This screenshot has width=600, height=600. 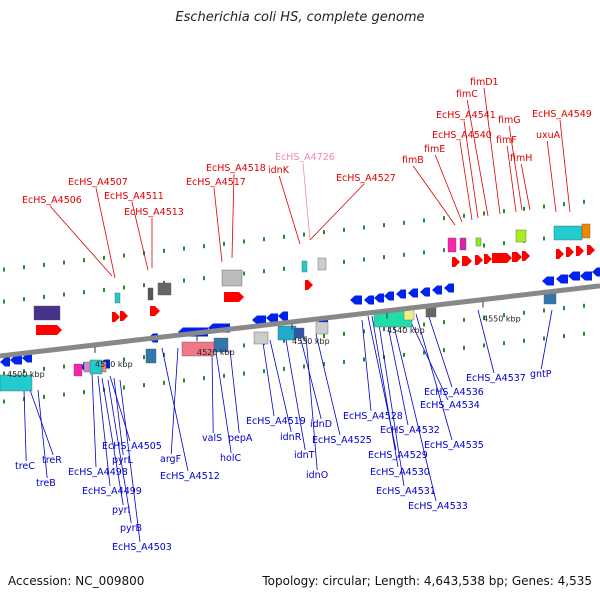 What do you see at coordinates (548, 135) in the screenshot?
I see `forward-gene-label: uxuA` at bounding box center [548, 135].